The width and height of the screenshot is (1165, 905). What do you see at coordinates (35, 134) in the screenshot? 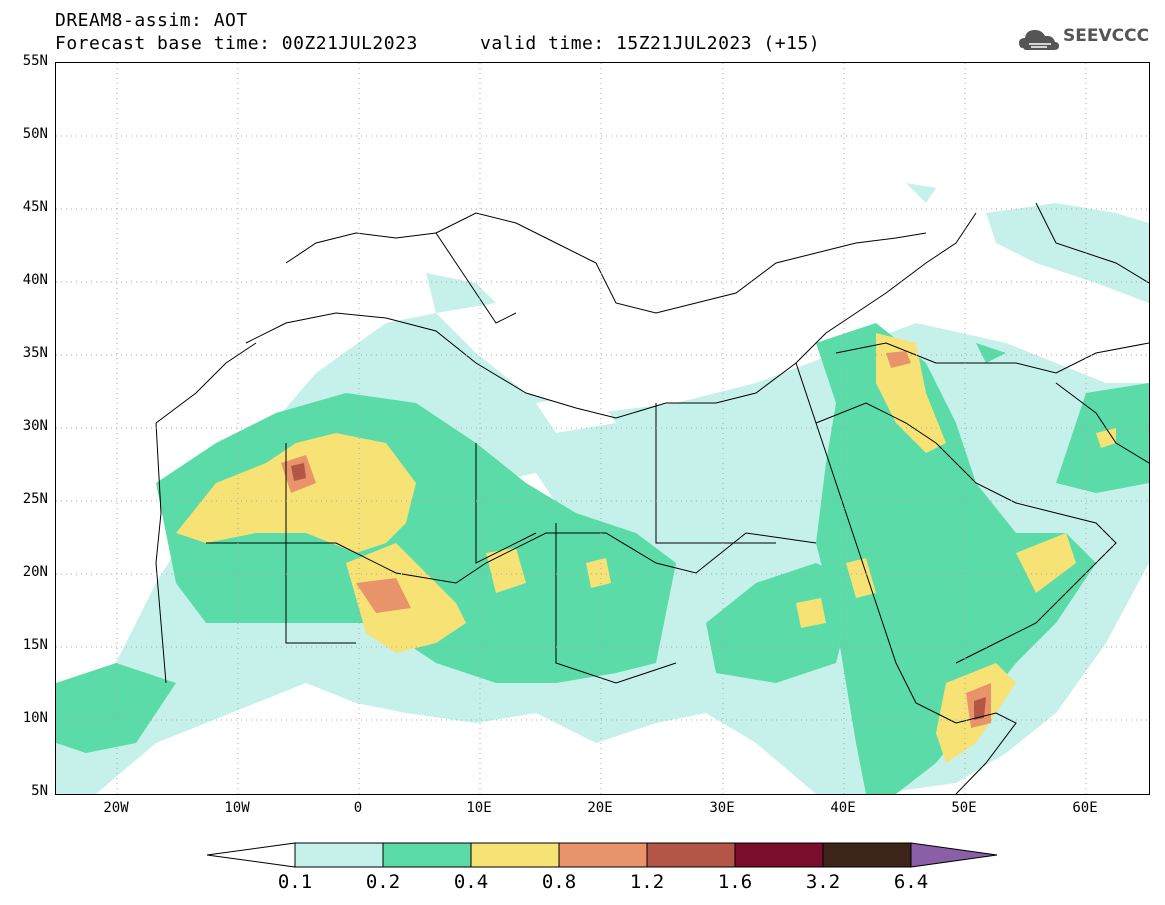
I see `lat-tick: 50N` at bounding box center [35, 134].